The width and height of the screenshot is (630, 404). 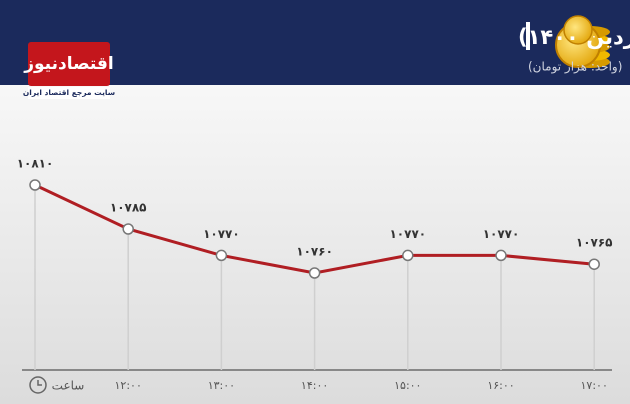 What do you see at coordinates (594, 243) in the screenshot?
I see `value-label: ۱۰۷۶۵` at bounding box center [594, 243].